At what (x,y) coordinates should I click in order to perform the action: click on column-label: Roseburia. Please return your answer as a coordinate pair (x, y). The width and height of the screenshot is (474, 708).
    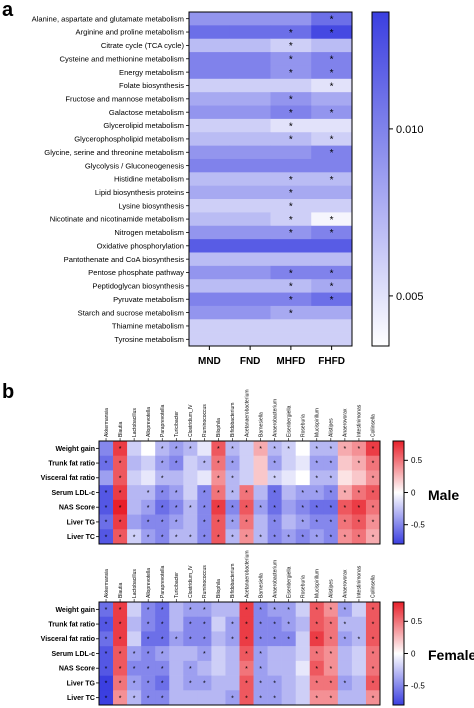
    Looking at the image, I should click on (303, 425).